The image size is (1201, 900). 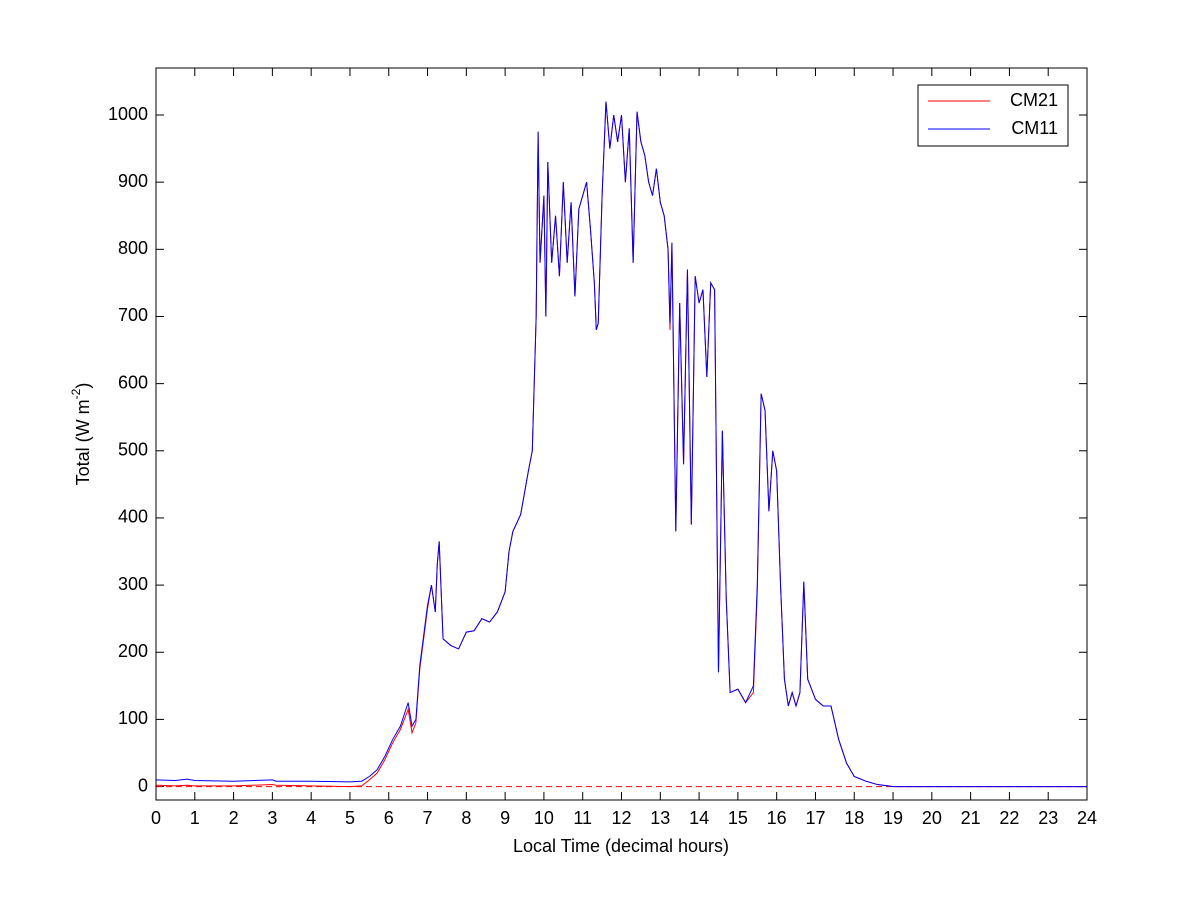 What do you see at coordinates (544, 818) in the screenshot?
I see `x-tick-label: 10` at bounding box center [544, 818].